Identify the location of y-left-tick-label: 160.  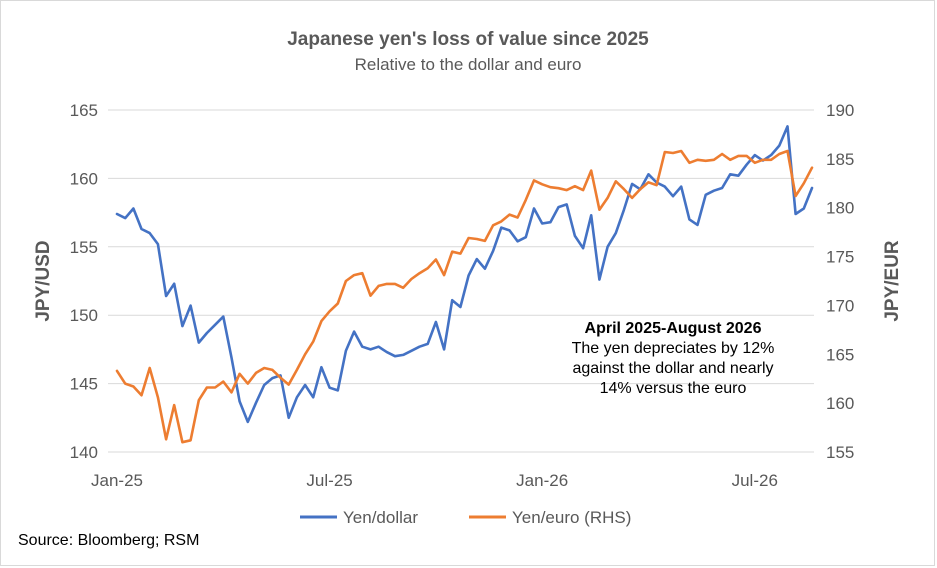
(84, 178).